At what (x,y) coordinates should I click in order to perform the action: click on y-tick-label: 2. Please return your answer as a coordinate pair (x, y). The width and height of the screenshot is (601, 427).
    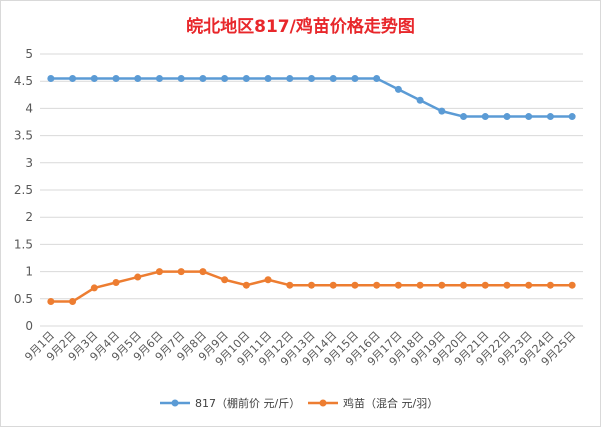
    Looking at the image, I should click on (29, 217).